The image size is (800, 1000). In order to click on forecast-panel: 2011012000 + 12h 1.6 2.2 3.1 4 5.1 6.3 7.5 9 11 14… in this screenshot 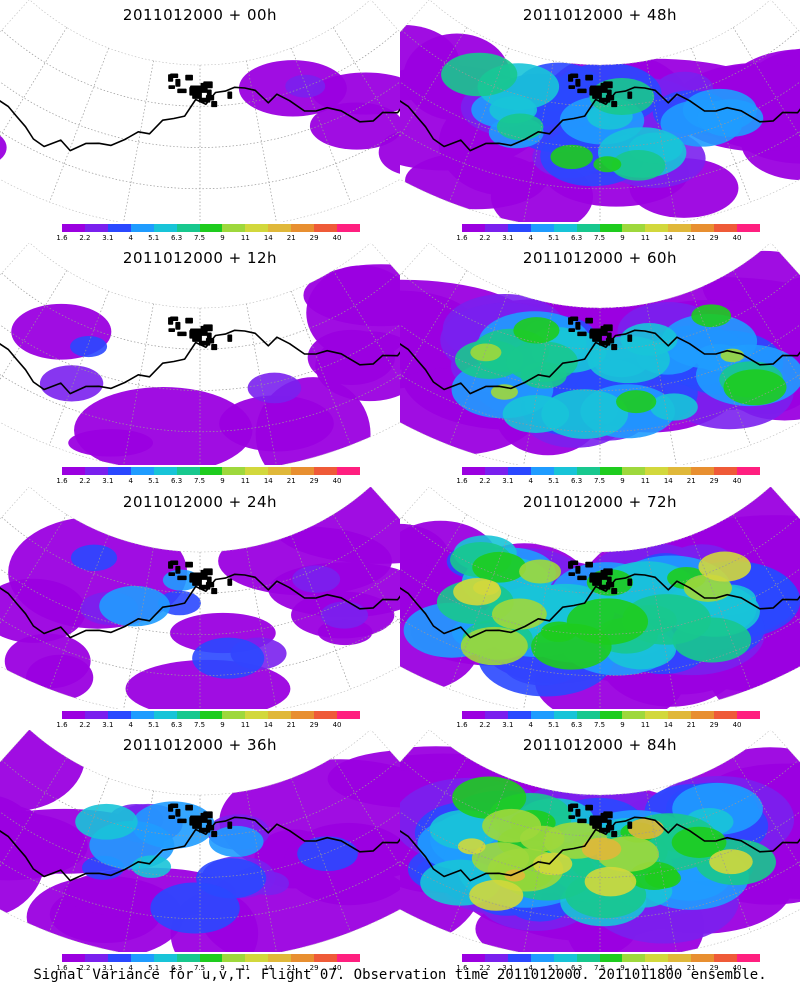, I will do `click(200, 364)`.